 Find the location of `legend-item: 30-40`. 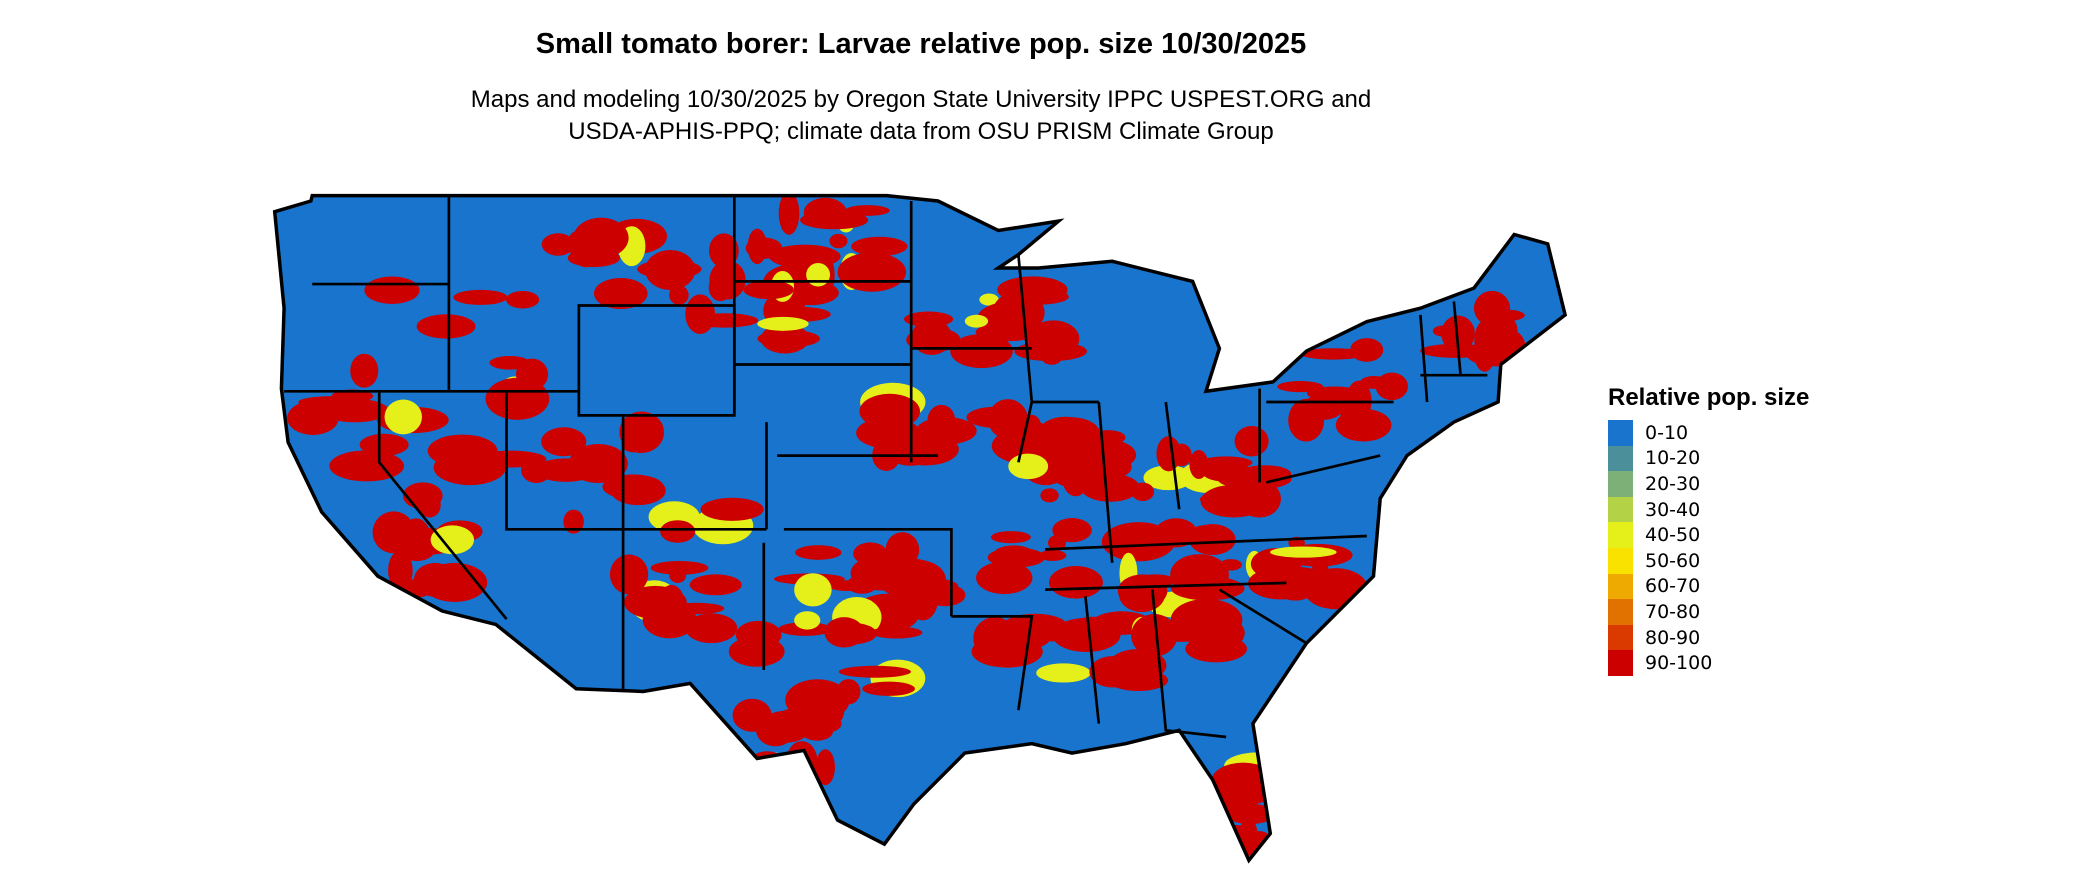

legend-item: 30-40 is located at coordinates (1708, 509).